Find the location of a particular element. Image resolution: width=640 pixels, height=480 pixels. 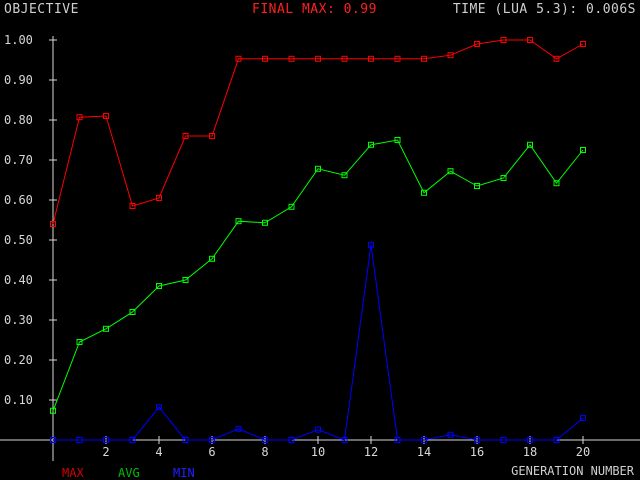

x-tick-label: 2 is located at coordinates (105, 452).